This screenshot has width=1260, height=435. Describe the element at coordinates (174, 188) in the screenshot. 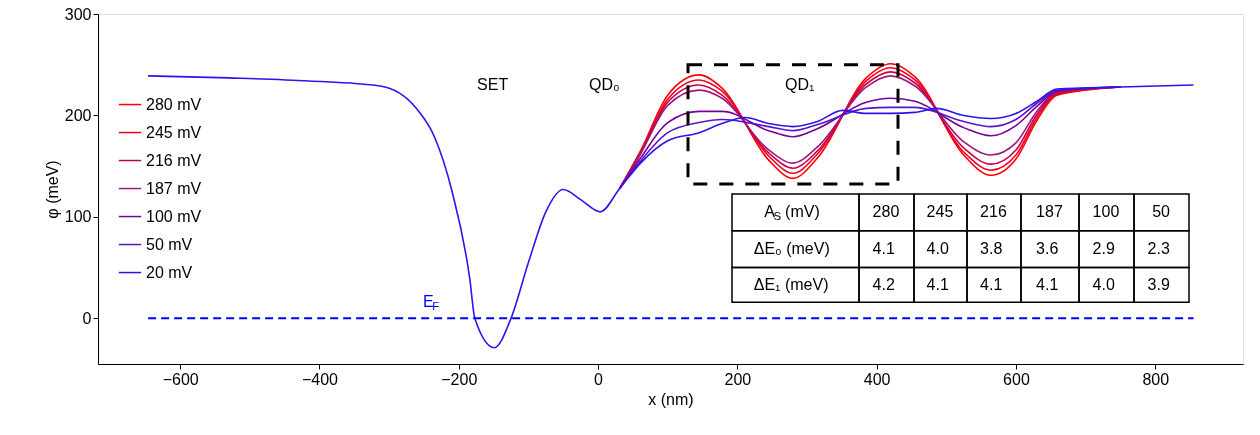

I see `legend-label: 187 mV` at that location.